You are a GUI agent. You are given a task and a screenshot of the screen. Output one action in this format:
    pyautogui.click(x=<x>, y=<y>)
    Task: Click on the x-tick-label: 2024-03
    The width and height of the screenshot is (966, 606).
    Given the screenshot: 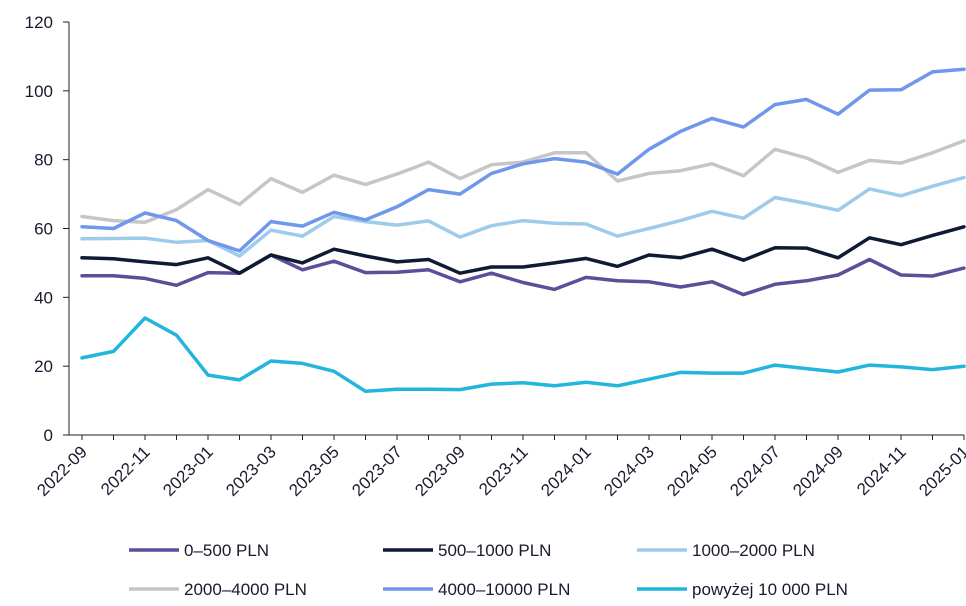 What is the action you would take?
    pyautogui.click(x=629, y=471)
    